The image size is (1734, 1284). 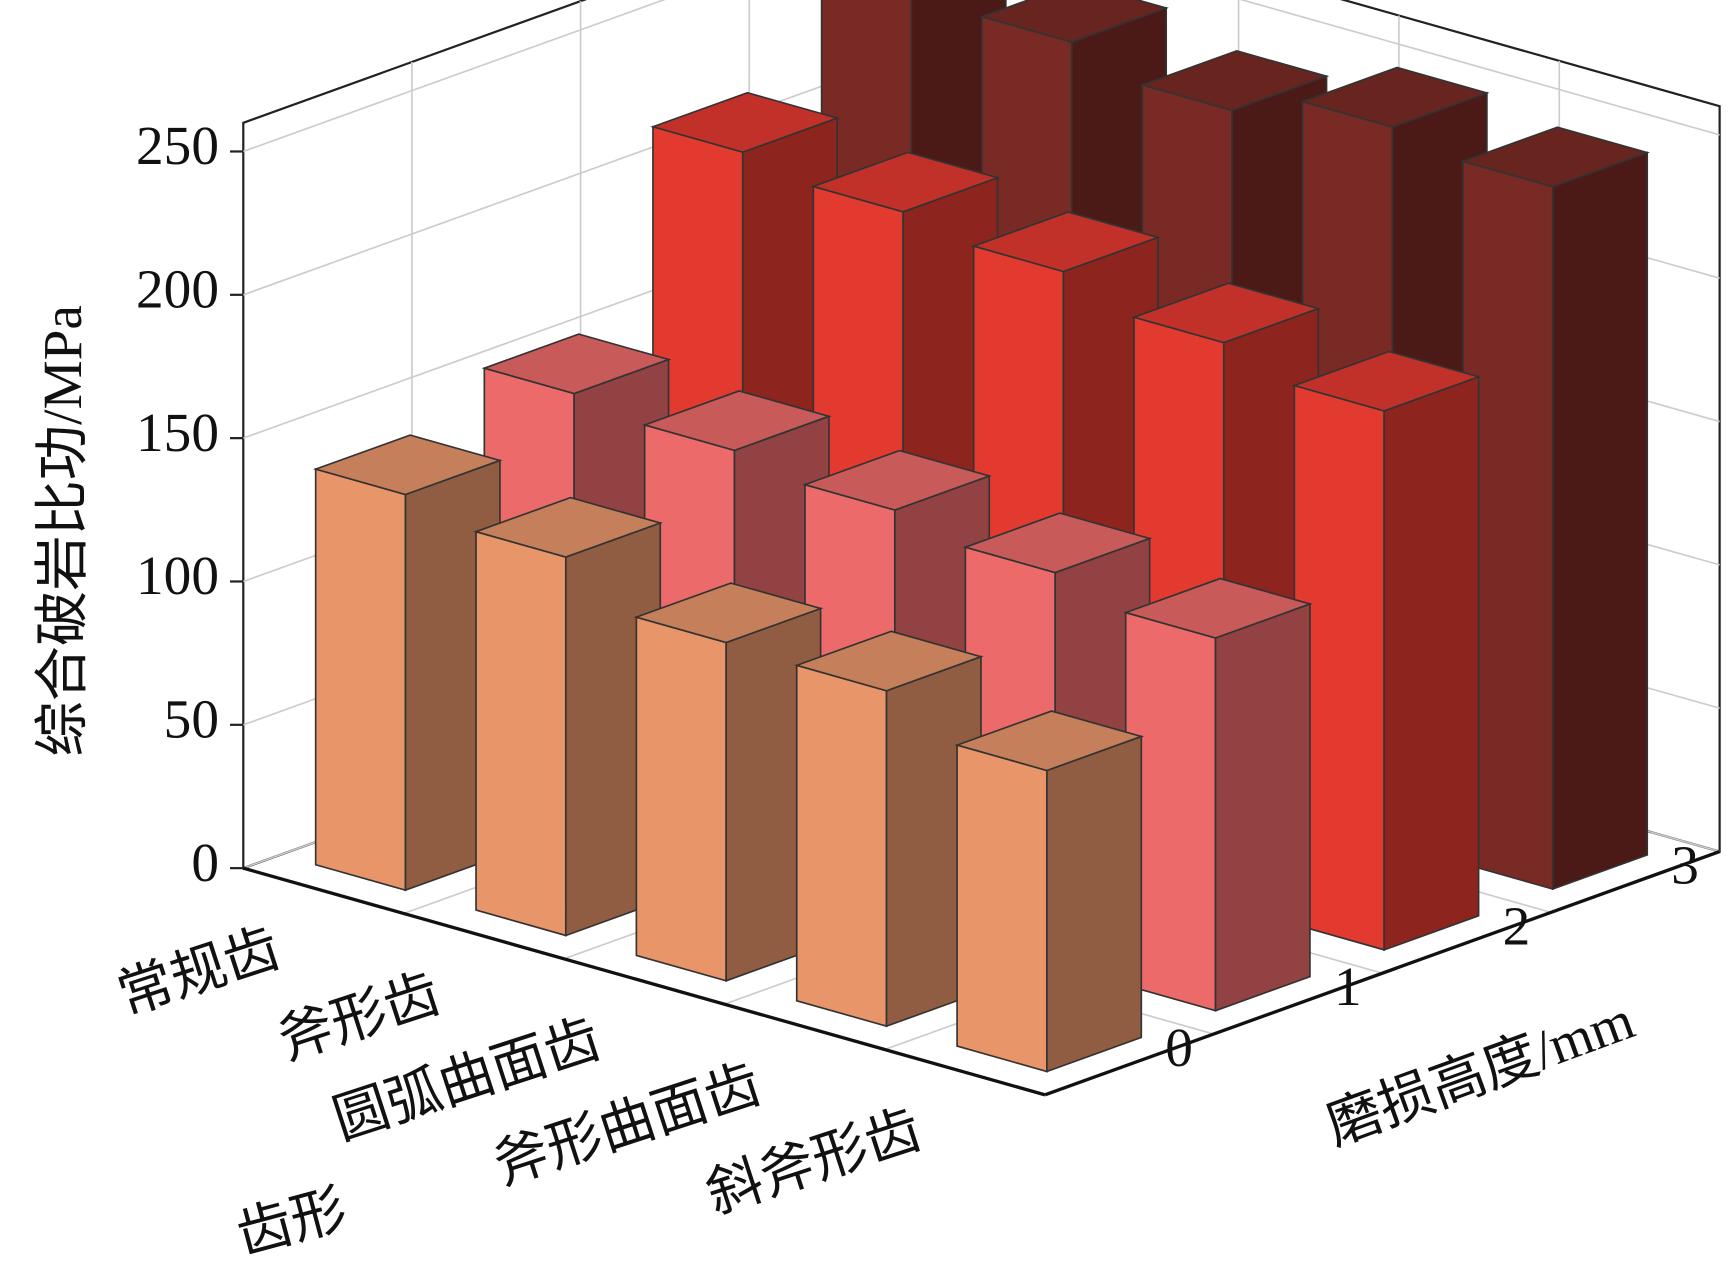 What do you see at coordinates (359, 1016) in the screenshot?
I see `x-tick-label: 斧形齿` at bounding box center [359, 1016].